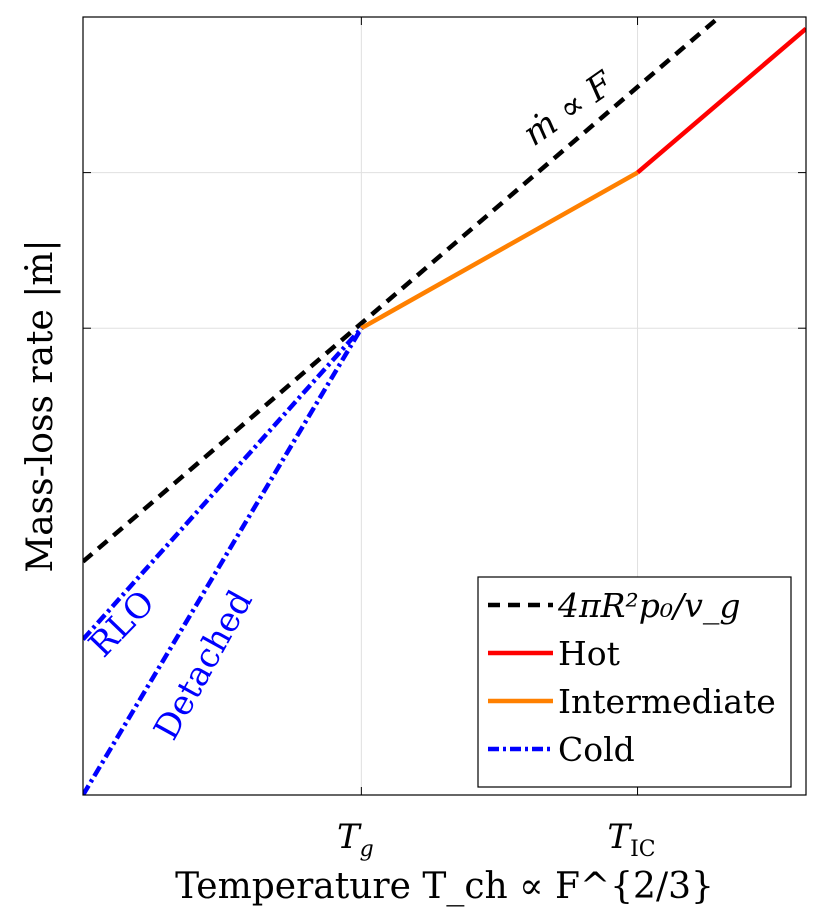 The image size is (830, 915). I want to click on legend-label-1: Hot, so click(589, 653).